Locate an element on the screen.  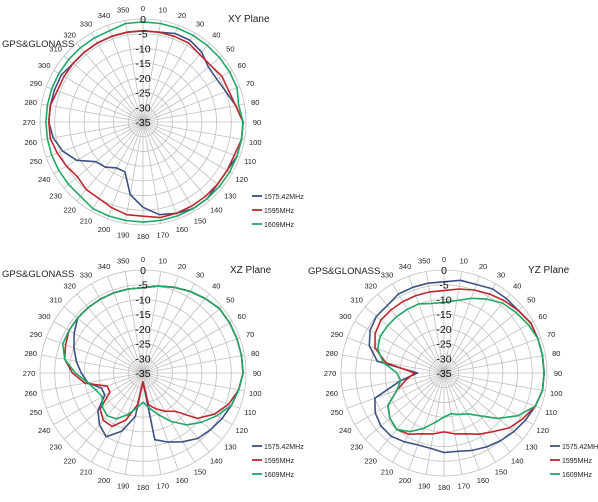
angle-tick-label: 150 is located at coordinates (200, 221).